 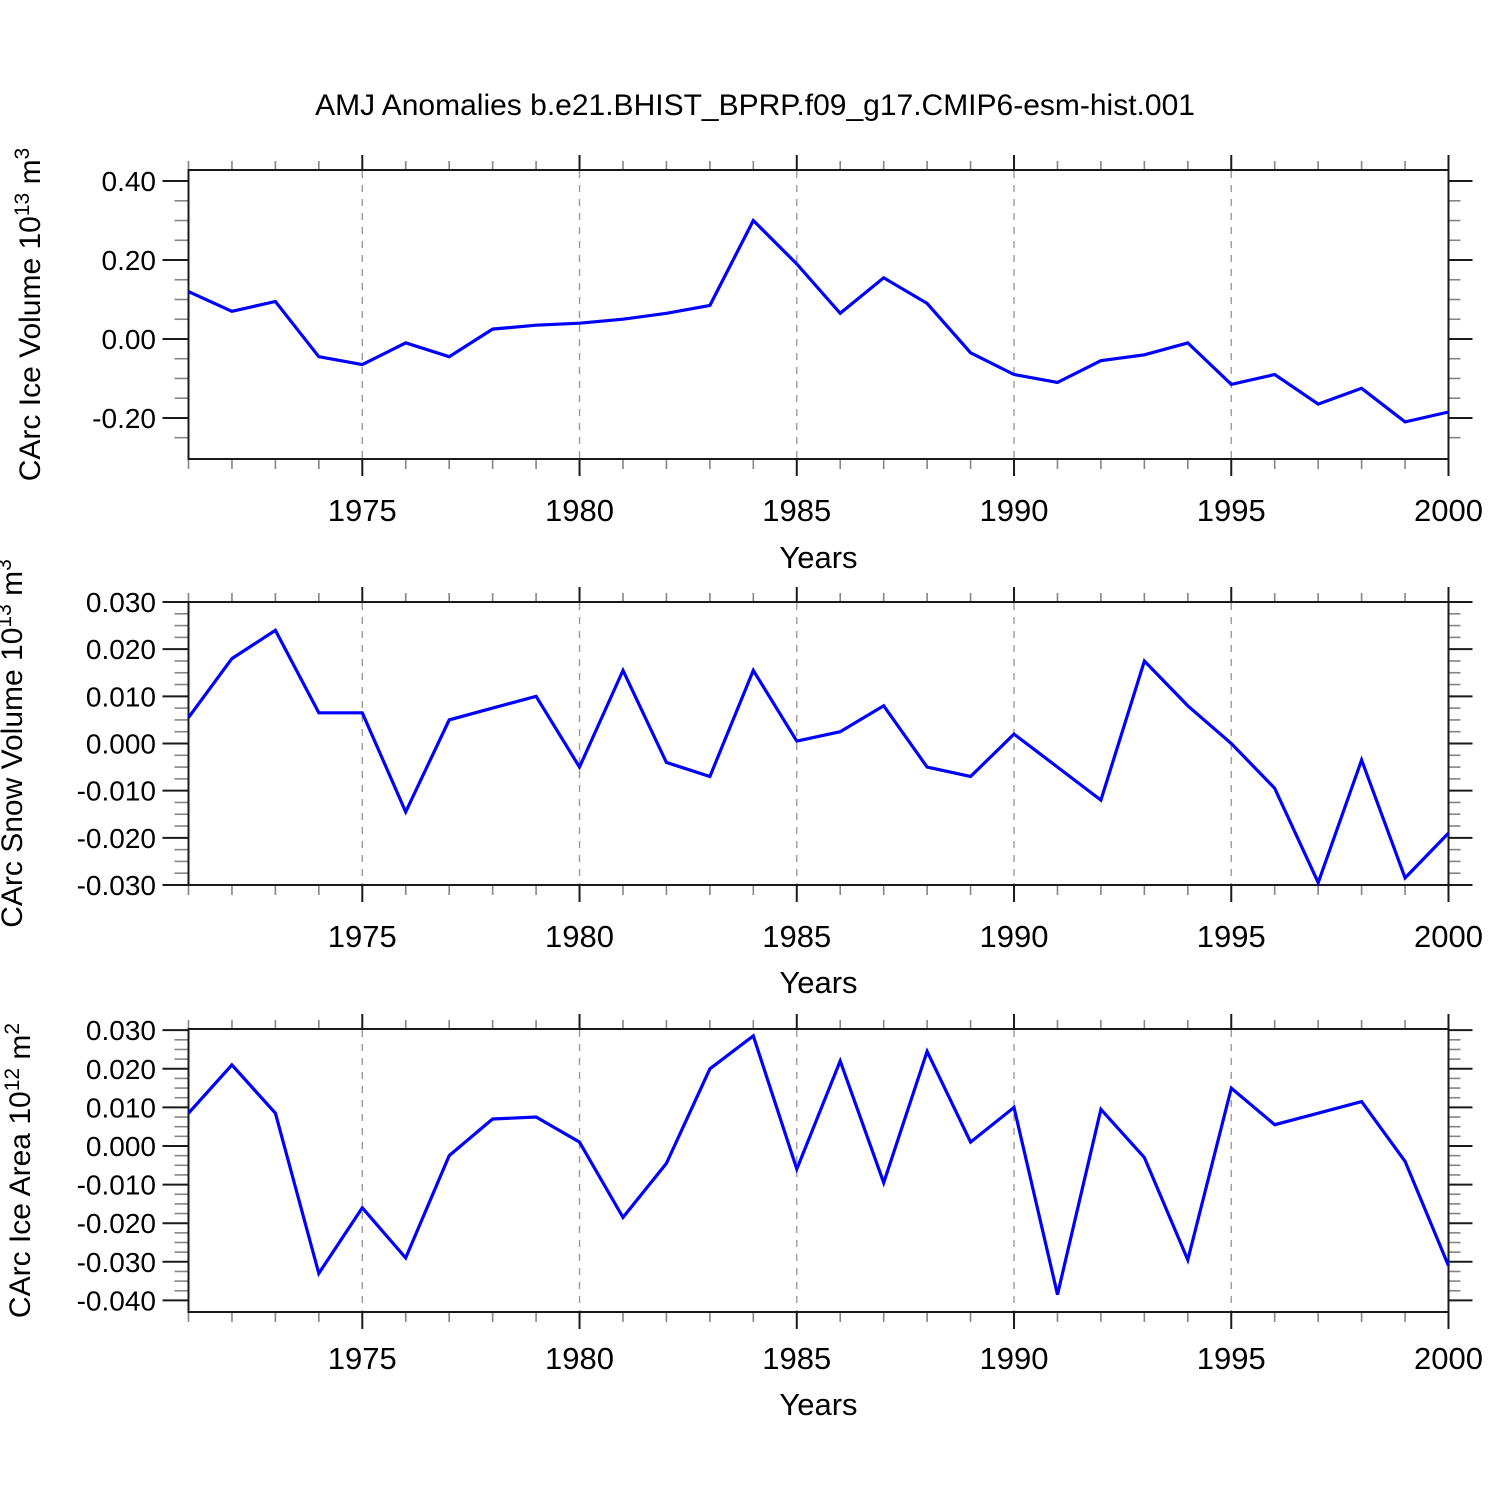 I want to click on y-axis-title: CArc Ice Area 1012 m2, so click(x=19, y=1170).